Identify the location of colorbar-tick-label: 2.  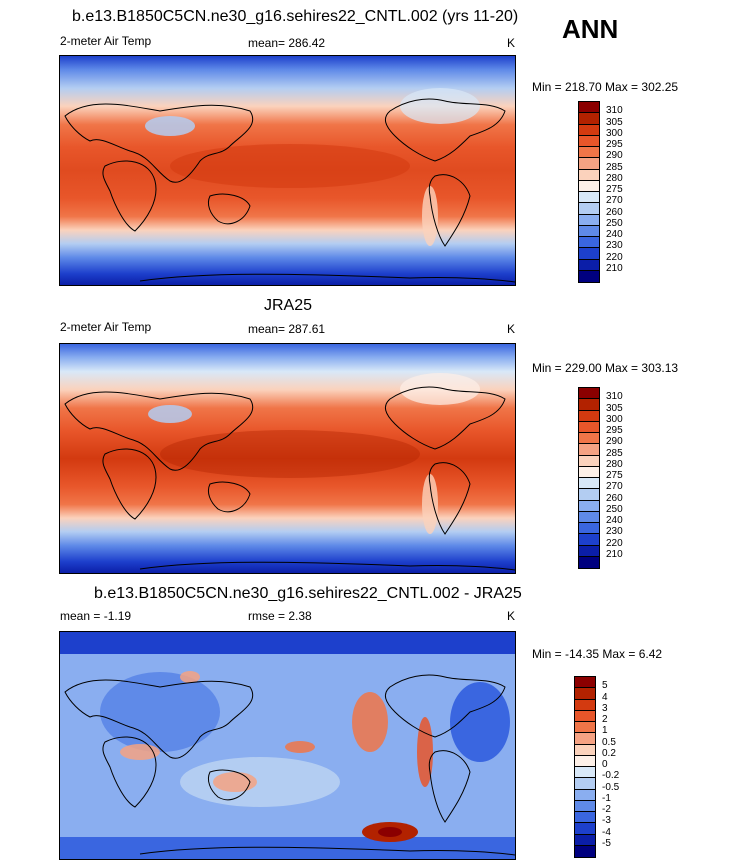
(605, 719).